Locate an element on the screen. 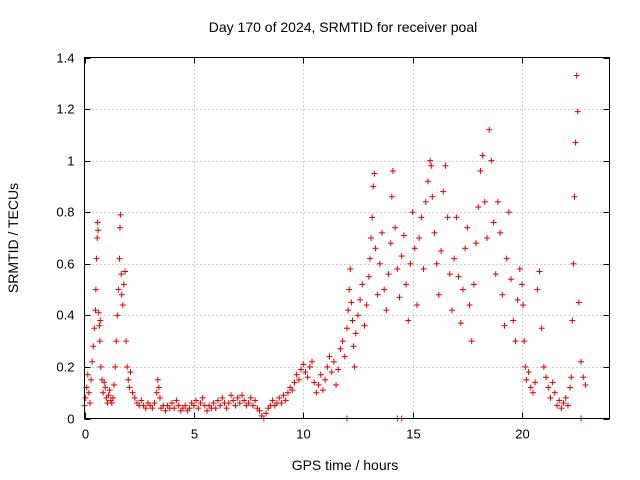 The image size is (640, 480). x-axis-title: GPS time / hours is located at coordinates (345, 465).